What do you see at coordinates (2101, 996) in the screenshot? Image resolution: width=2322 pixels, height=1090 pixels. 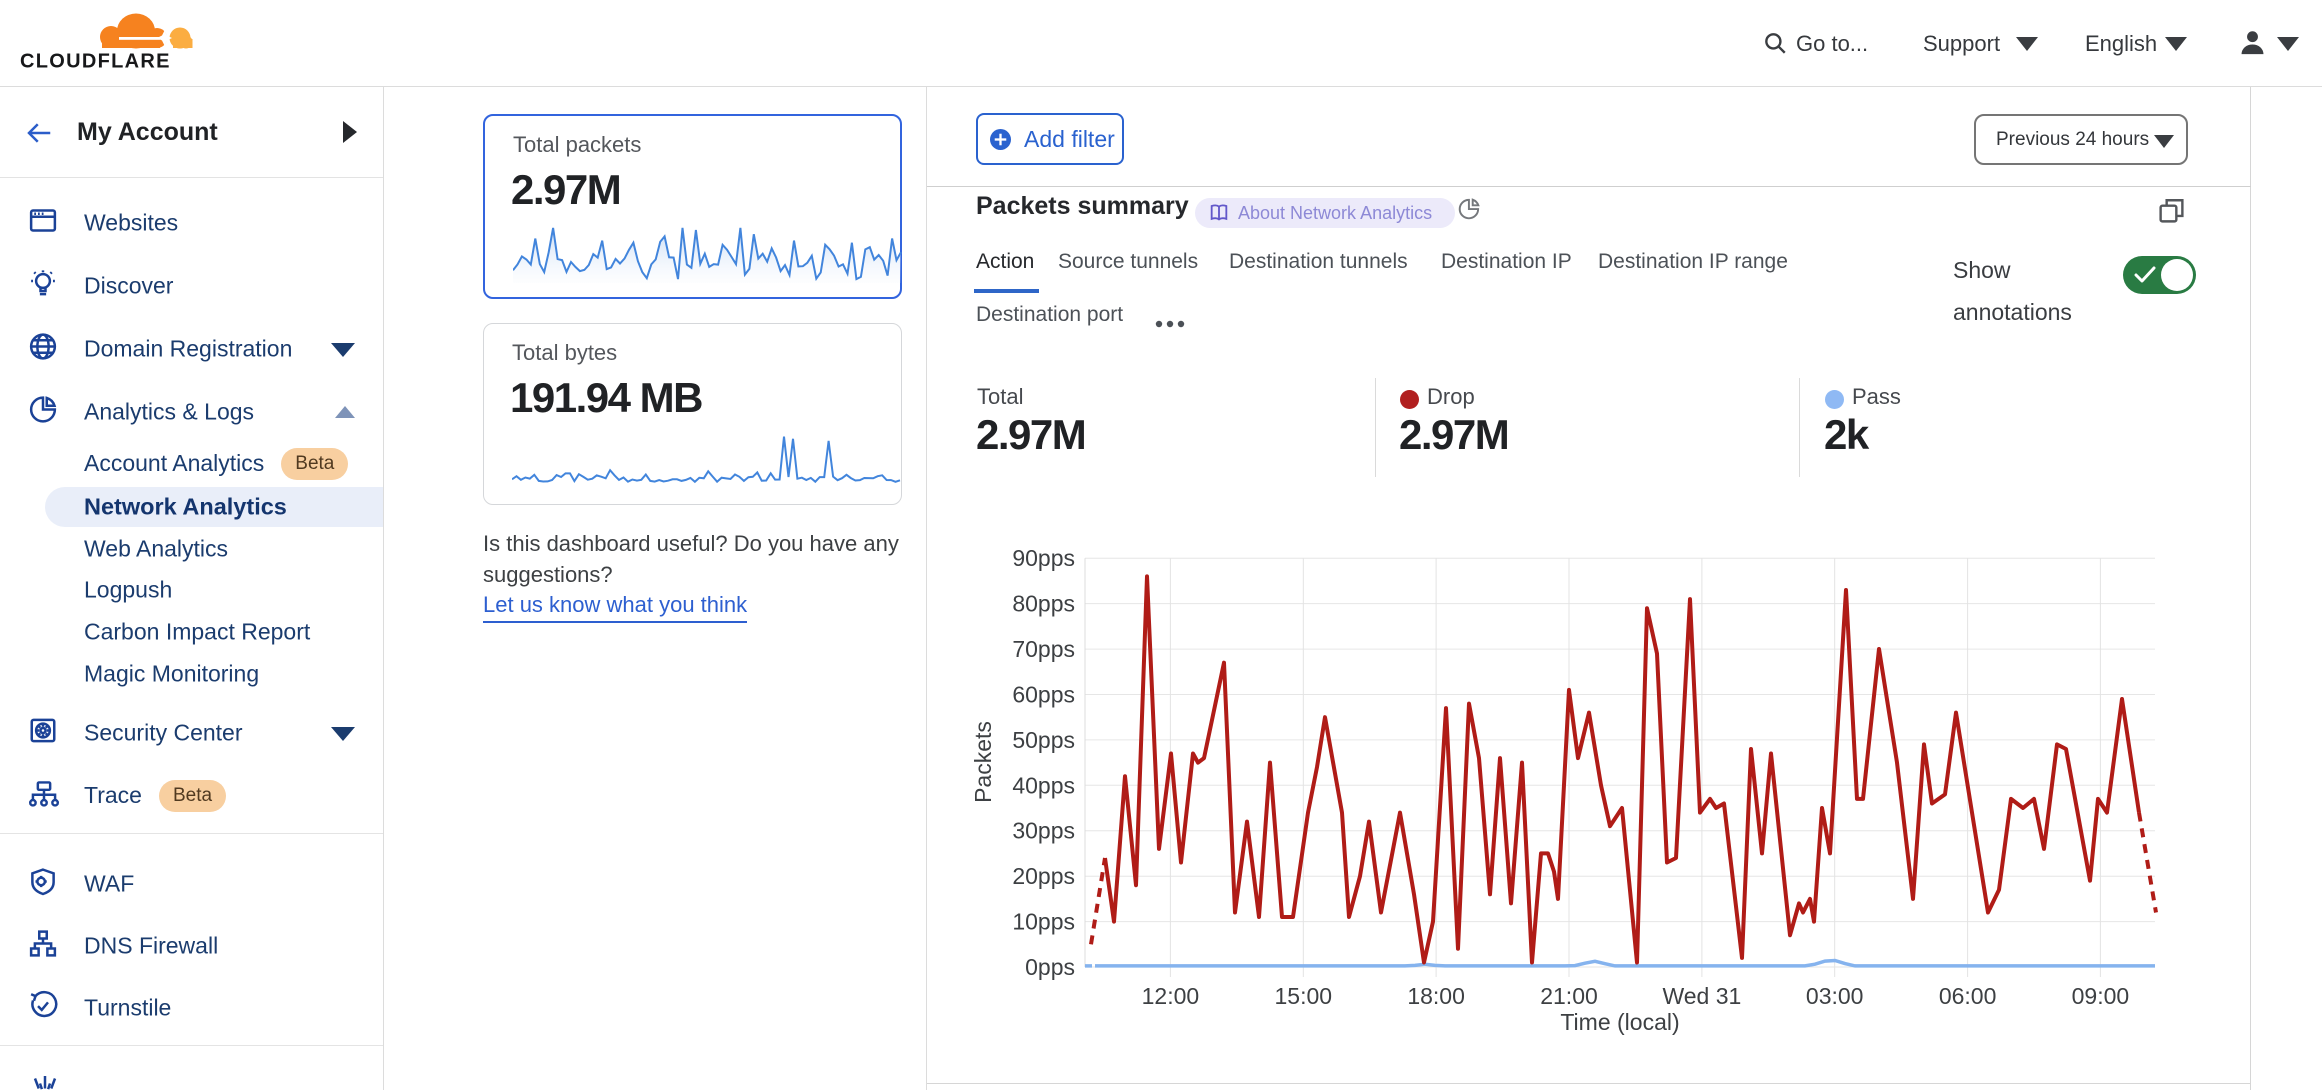 I see `svg-text: 09:00` at bounding box center [2101, 996].